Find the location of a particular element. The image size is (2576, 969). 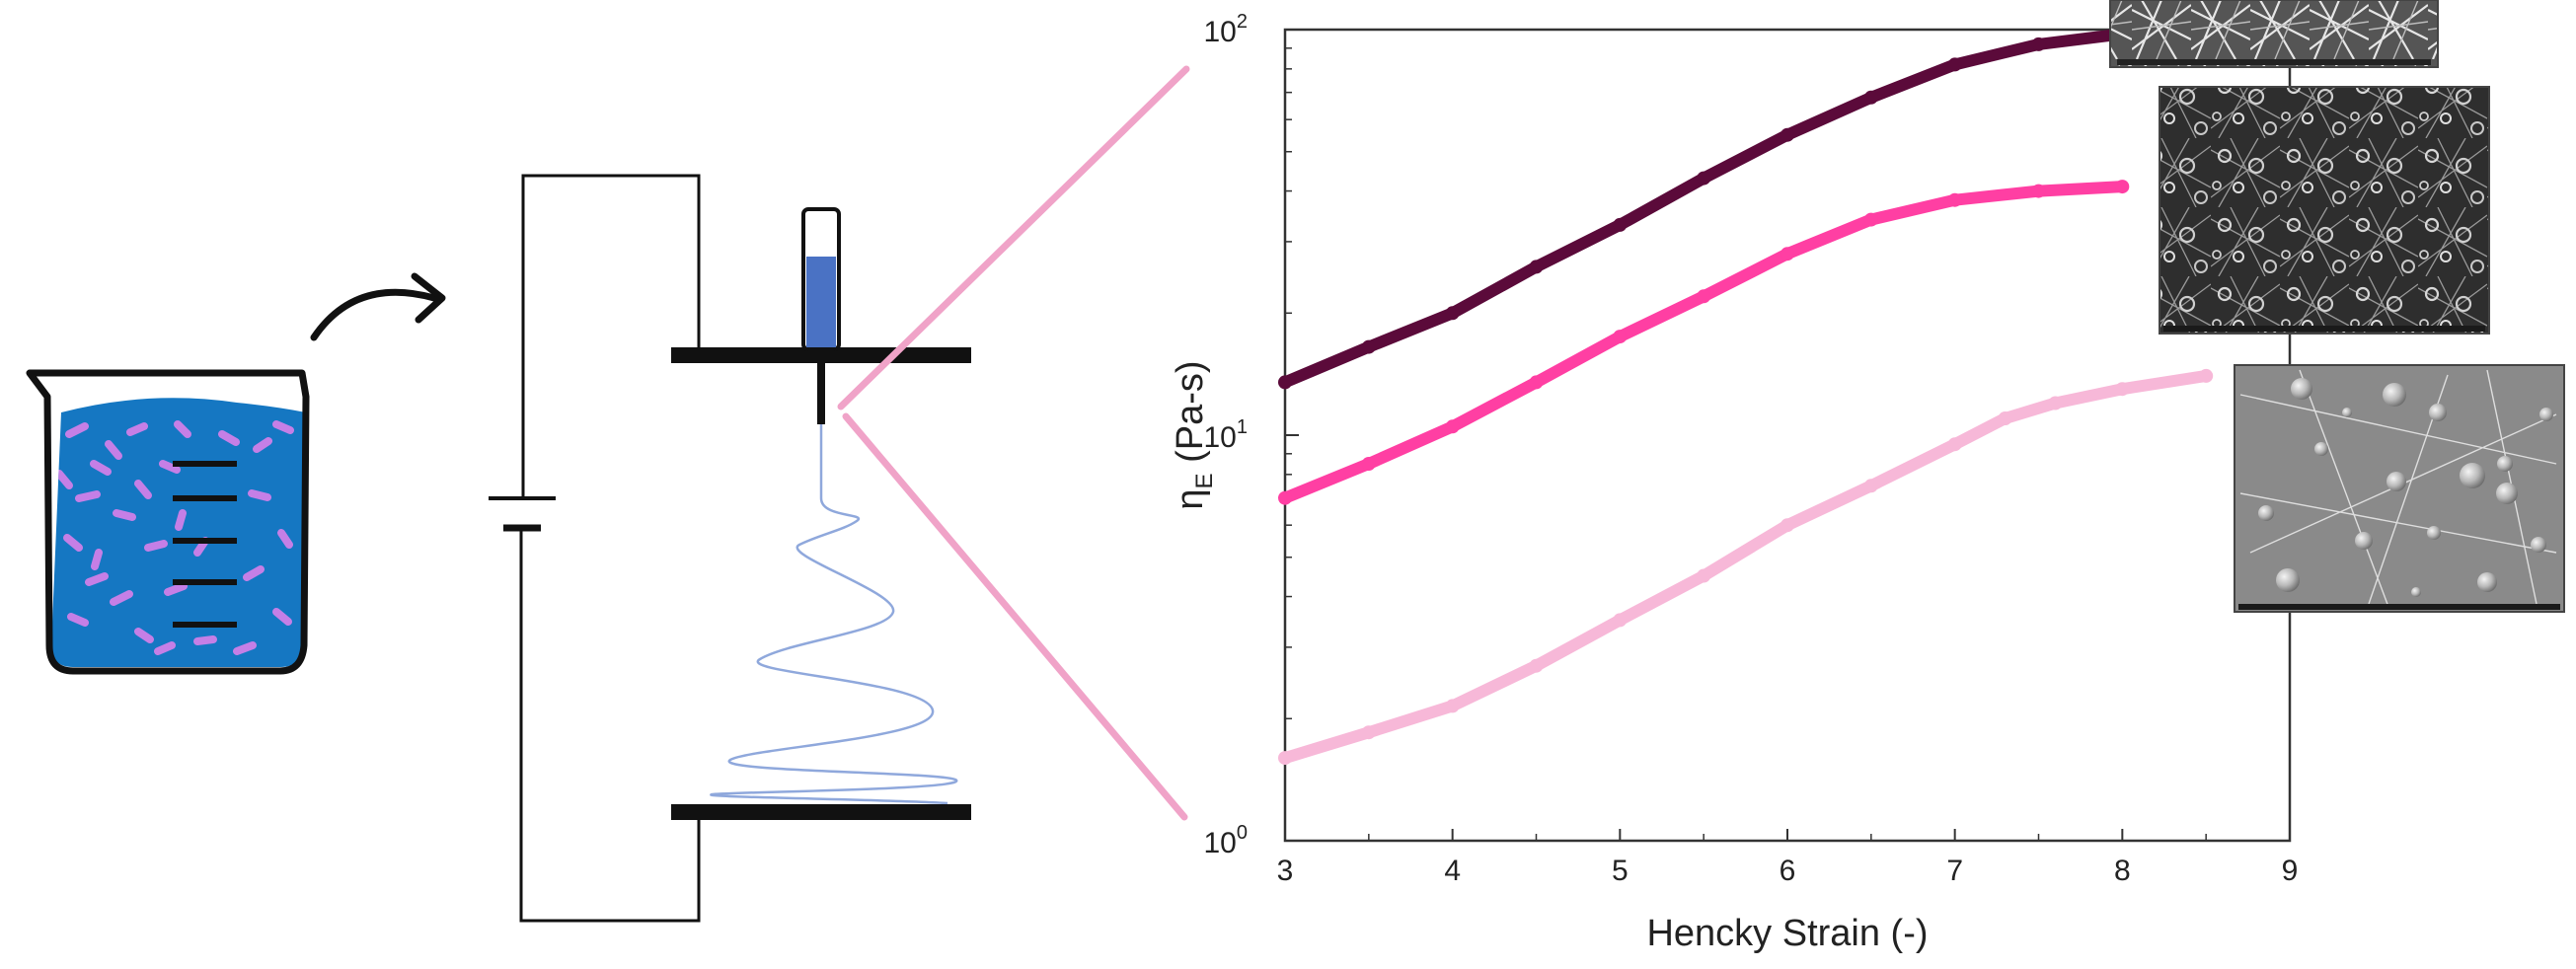

x-tick-label: 9 is located at coordinates (2290, 871).